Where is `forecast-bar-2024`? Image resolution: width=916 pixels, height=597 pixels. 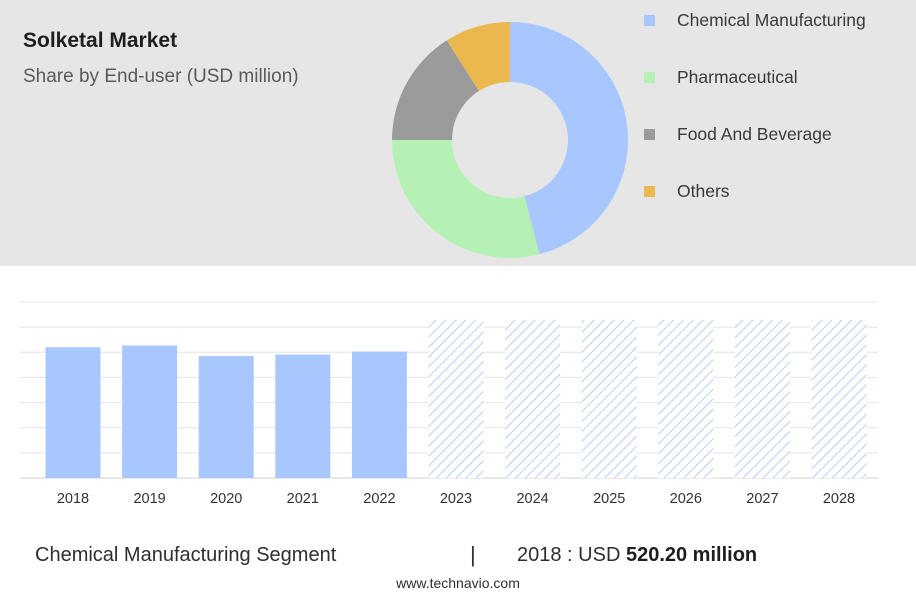 forecast-bar-2024 is located at coordinates (533, 399).